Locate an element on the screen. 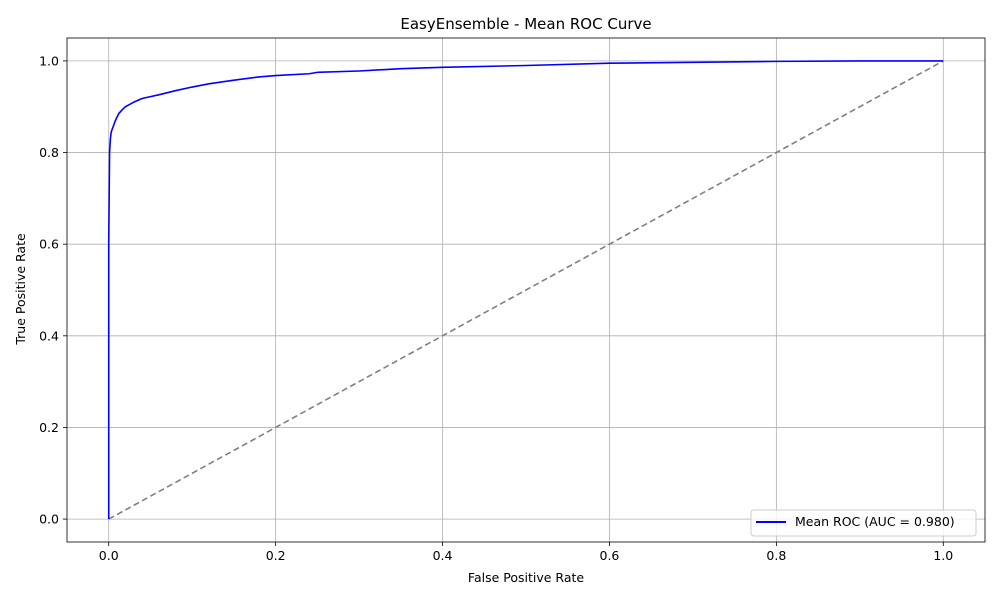 The width and height of the screenshot is (1000, 600). legend-box is located at coordinates (863, 523).